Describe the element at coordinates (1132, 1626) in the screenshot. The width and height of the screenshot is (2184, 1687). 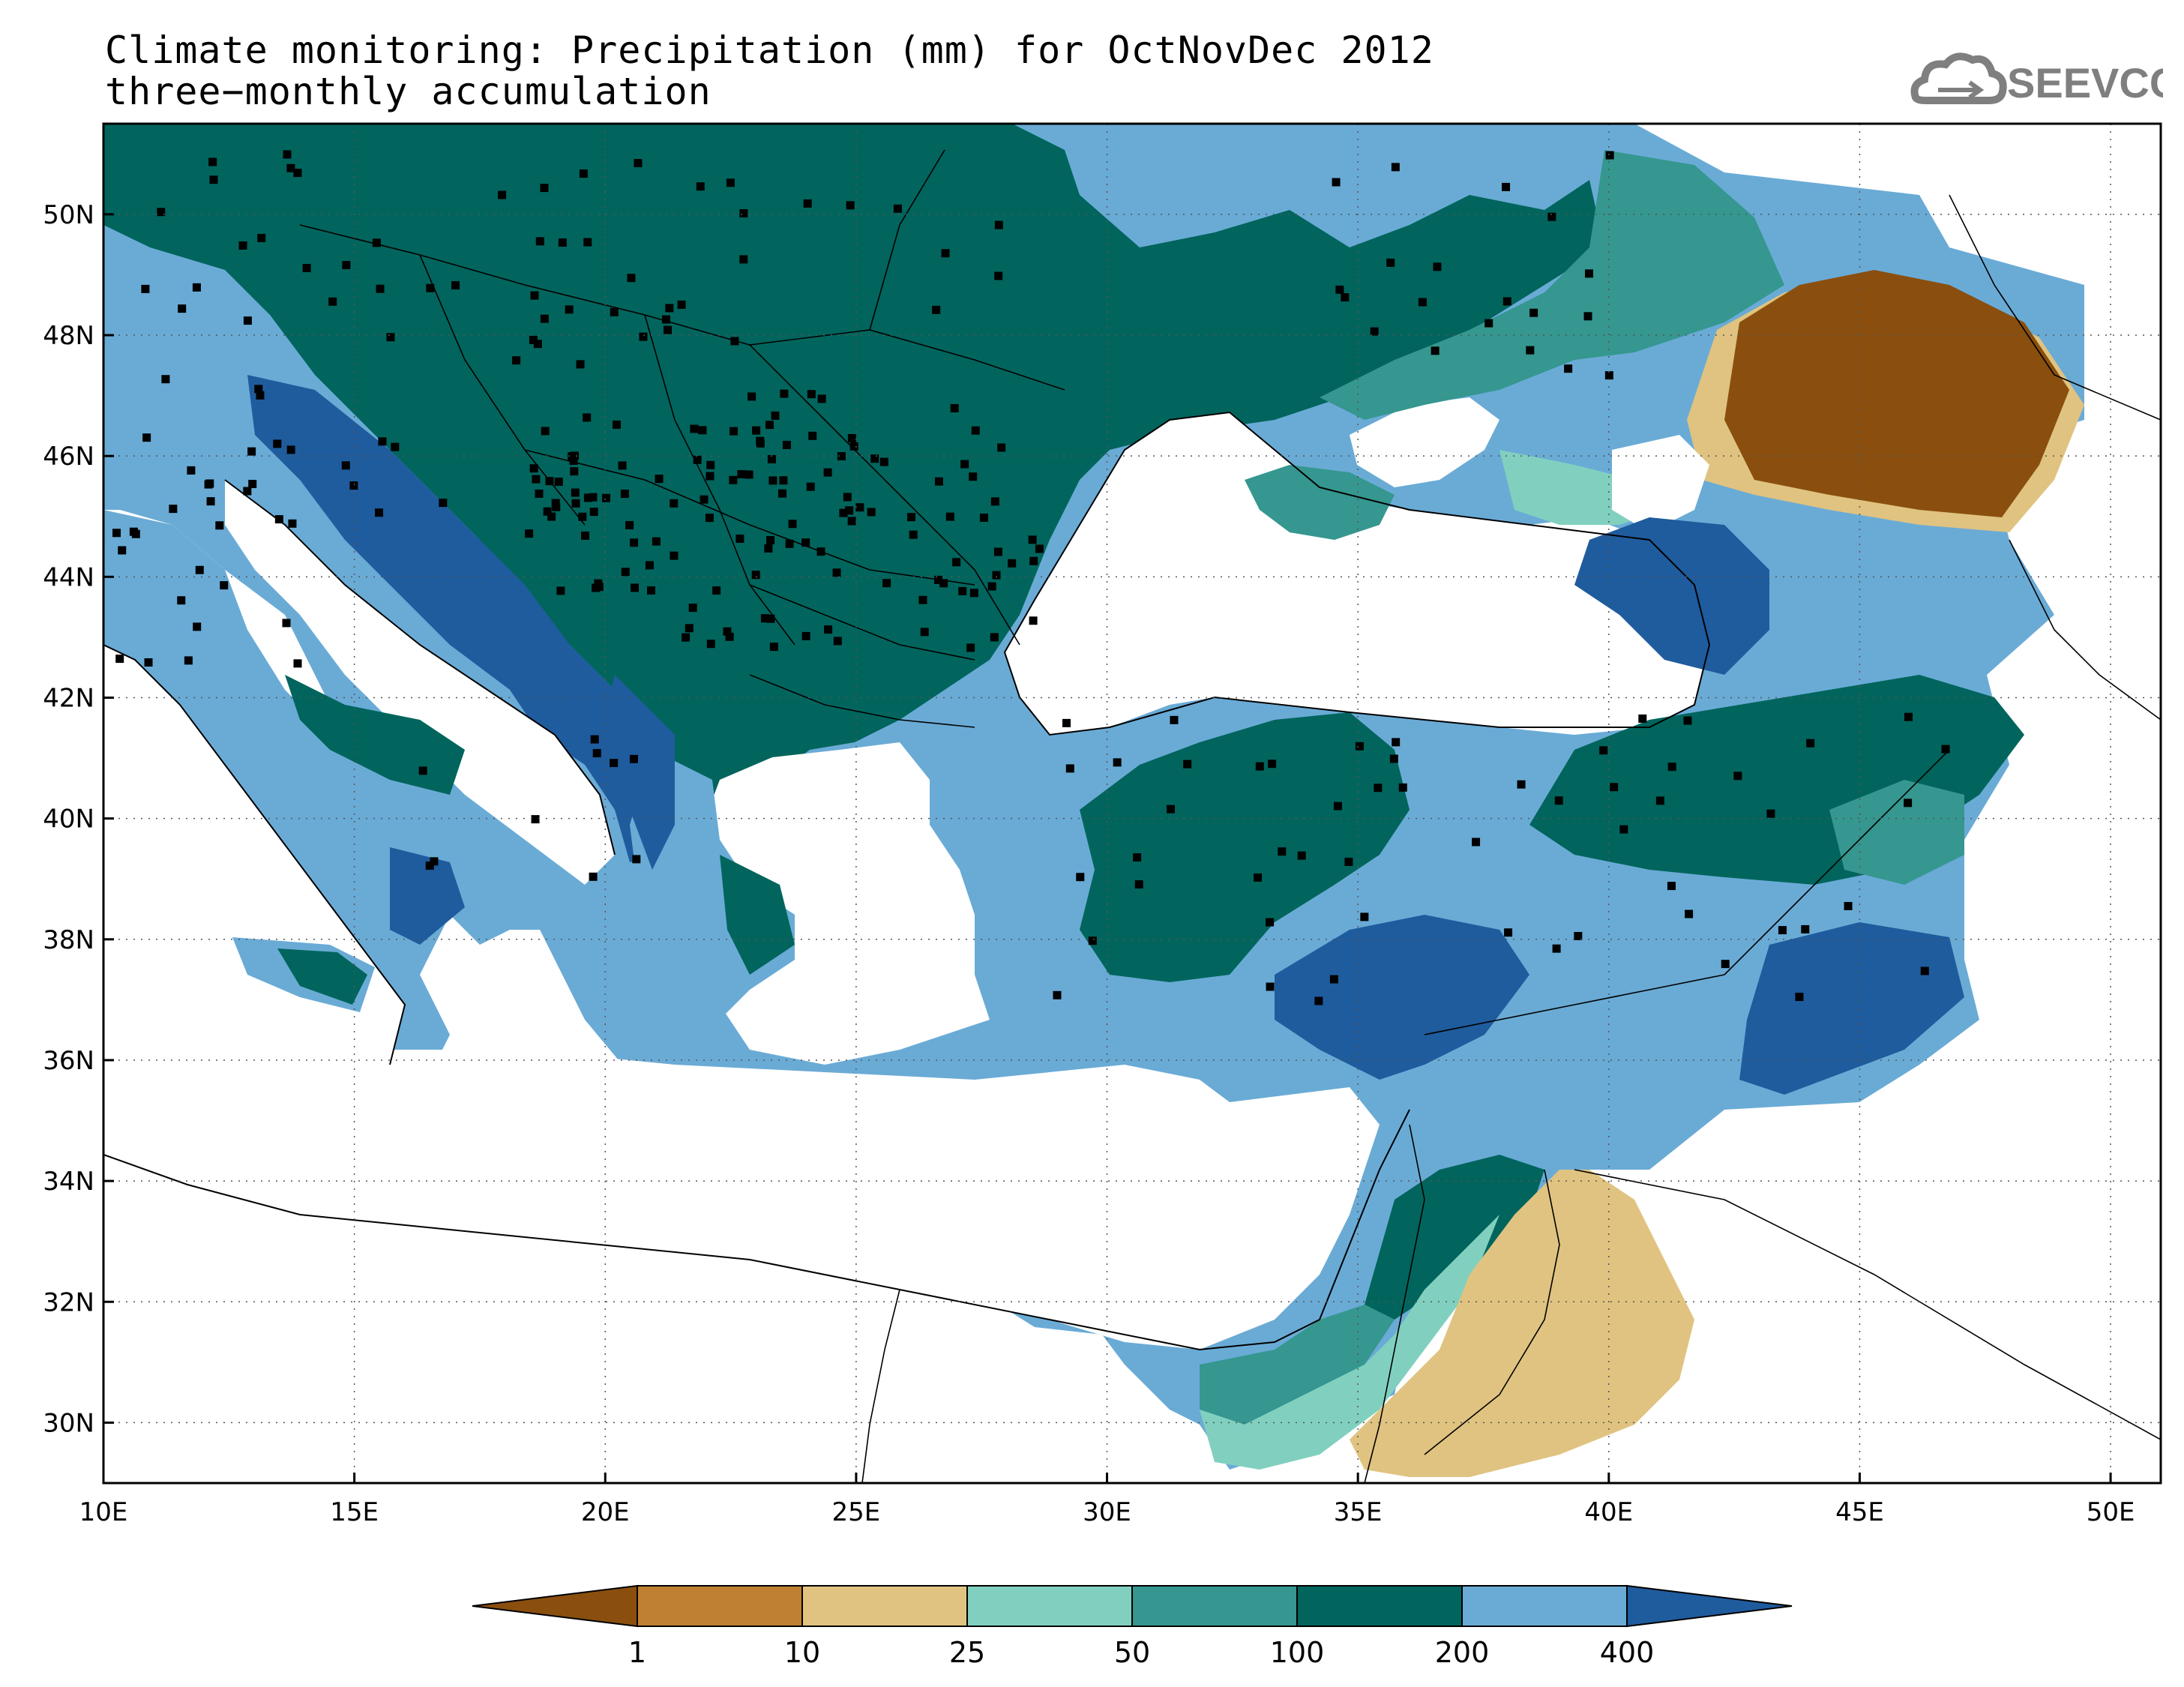
I see `colorbar-legend: 1 10 25 50 100 200 400` at that location.